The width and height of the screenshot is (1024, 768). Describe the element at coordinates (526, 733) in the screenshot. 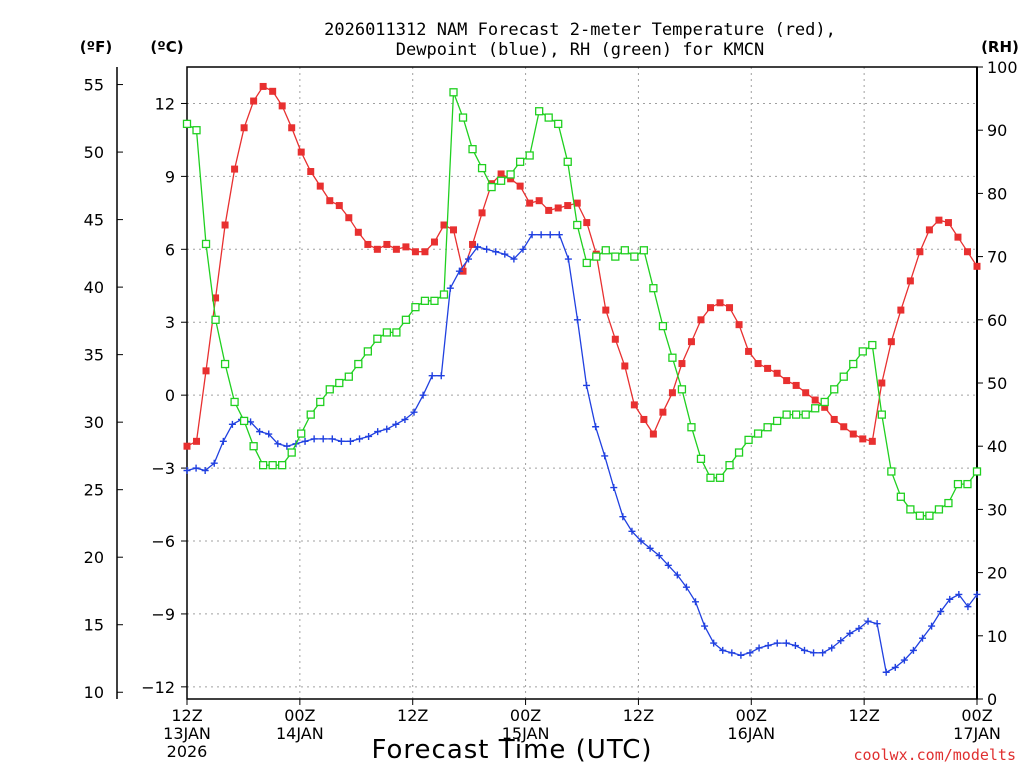

I see `time-tick-label: 15JAN` at that location.